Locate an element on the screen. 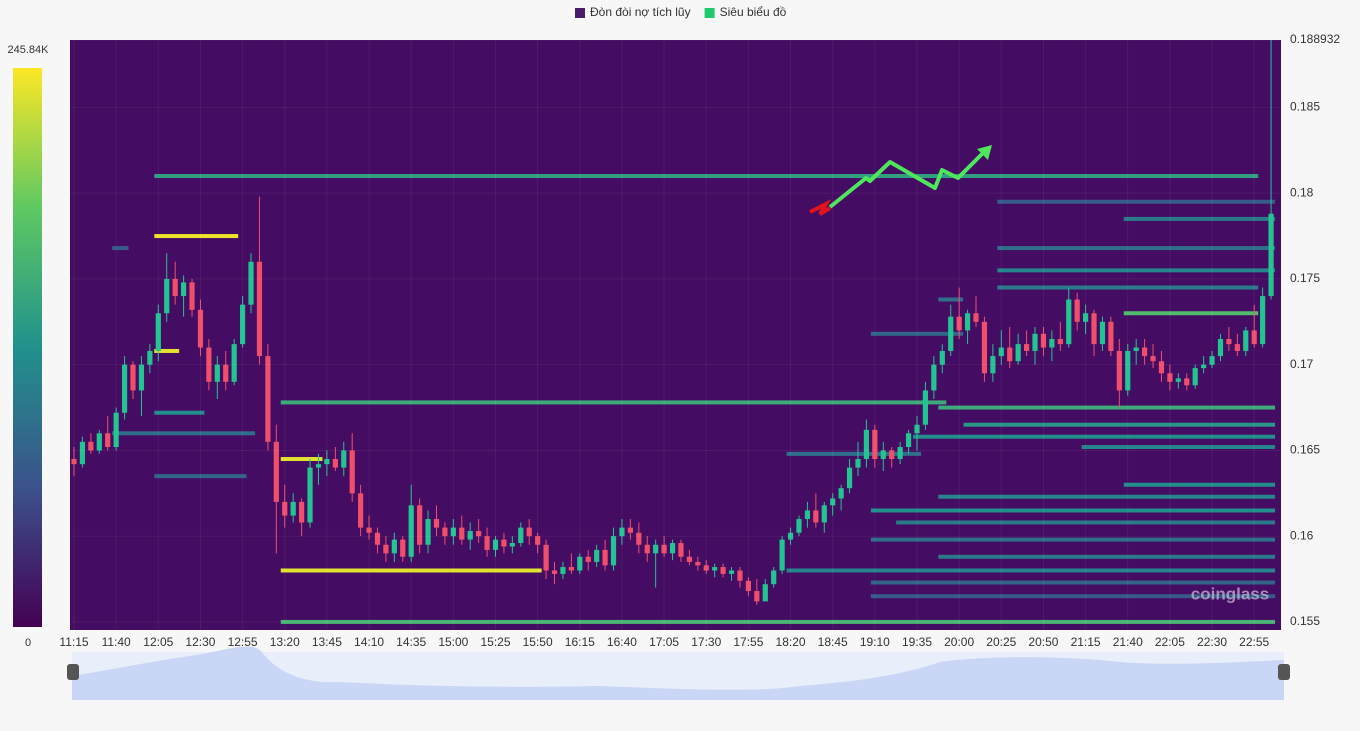 The image size is (1360, 731). x-tick-label: 17:05 is located at coordinates (664, 642).